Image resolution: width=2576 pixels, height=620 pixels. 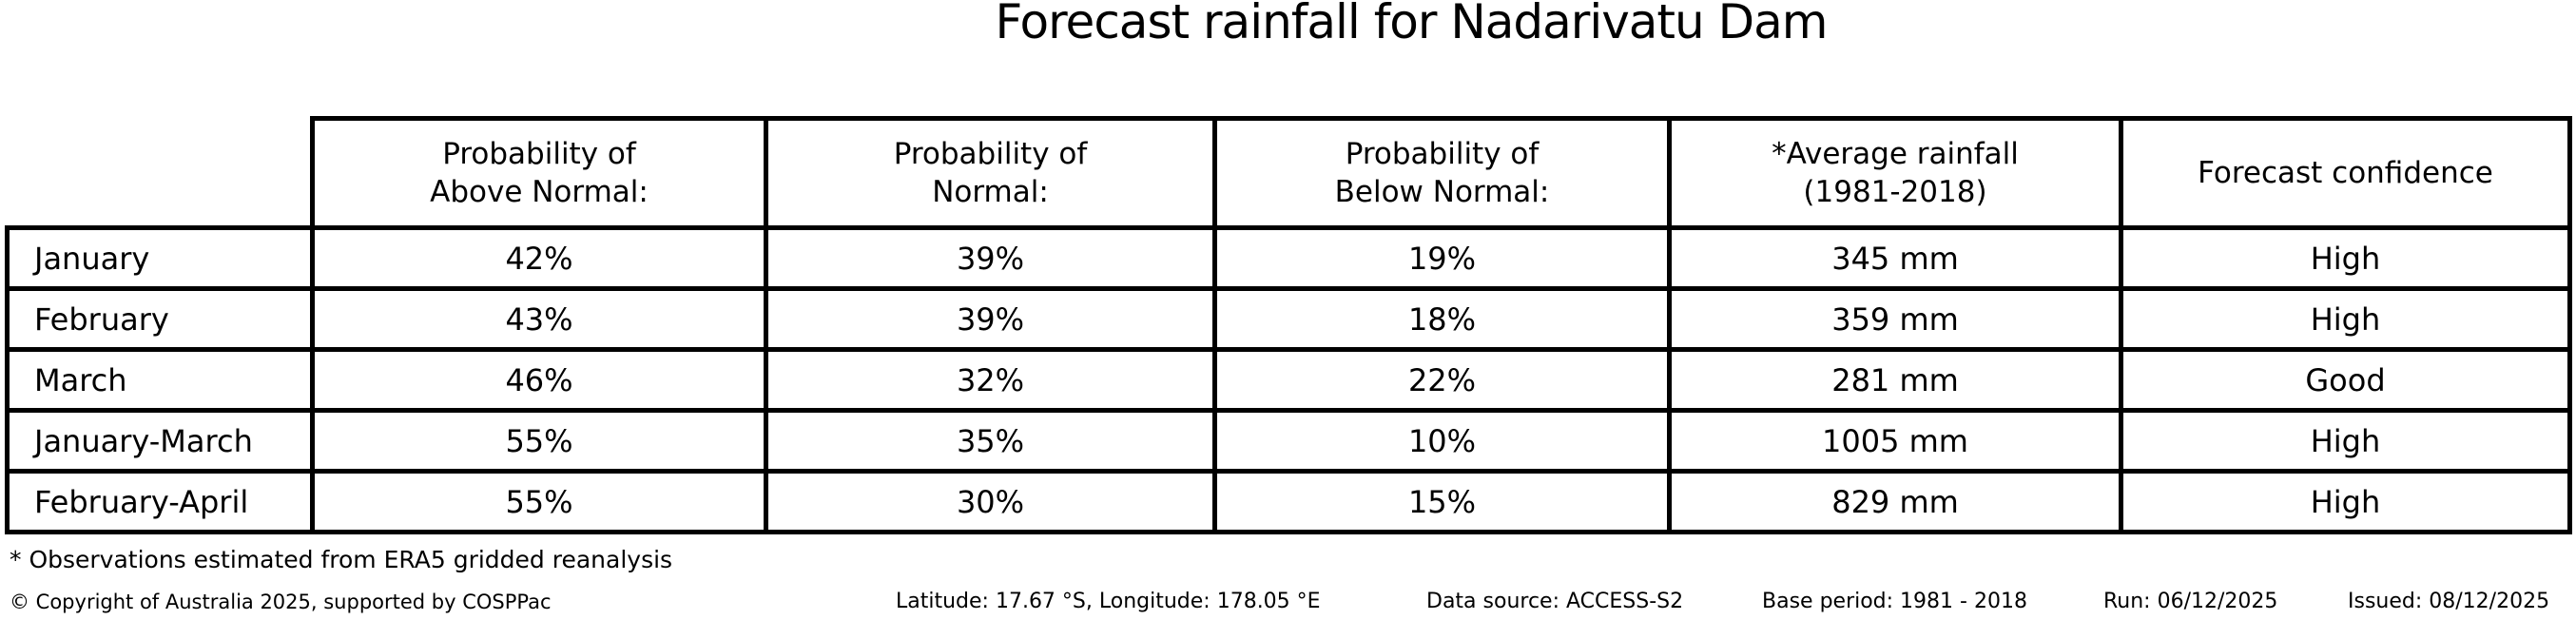 I want to click on table-row-january: January 42% 39% 19% 345 mm High, so click(x=1288, y=258).